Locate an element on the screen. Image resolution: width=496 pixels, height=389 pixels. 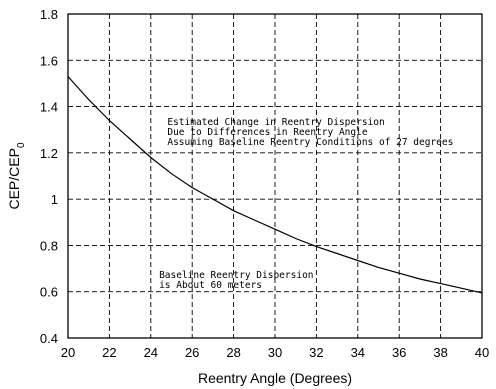
y-tick-label: 1 is located at coordinates (54, 199).